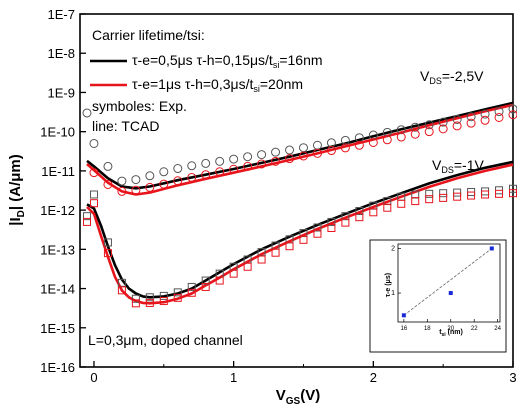 Image resolution: width=517 pixels, height=412 pixels. Describe the element at coordinates (300, 60) in the screenshot. I see `legend-entry-black-post: =16nm` at that location.